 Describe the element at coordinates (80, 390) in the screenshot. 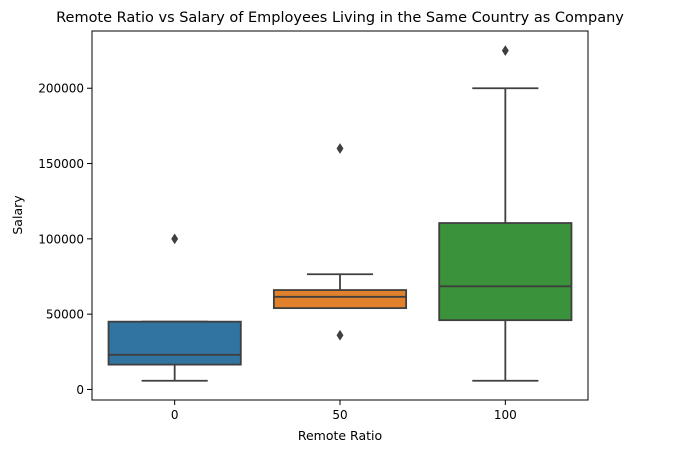

I see `y-tick-label: 0` at that location.